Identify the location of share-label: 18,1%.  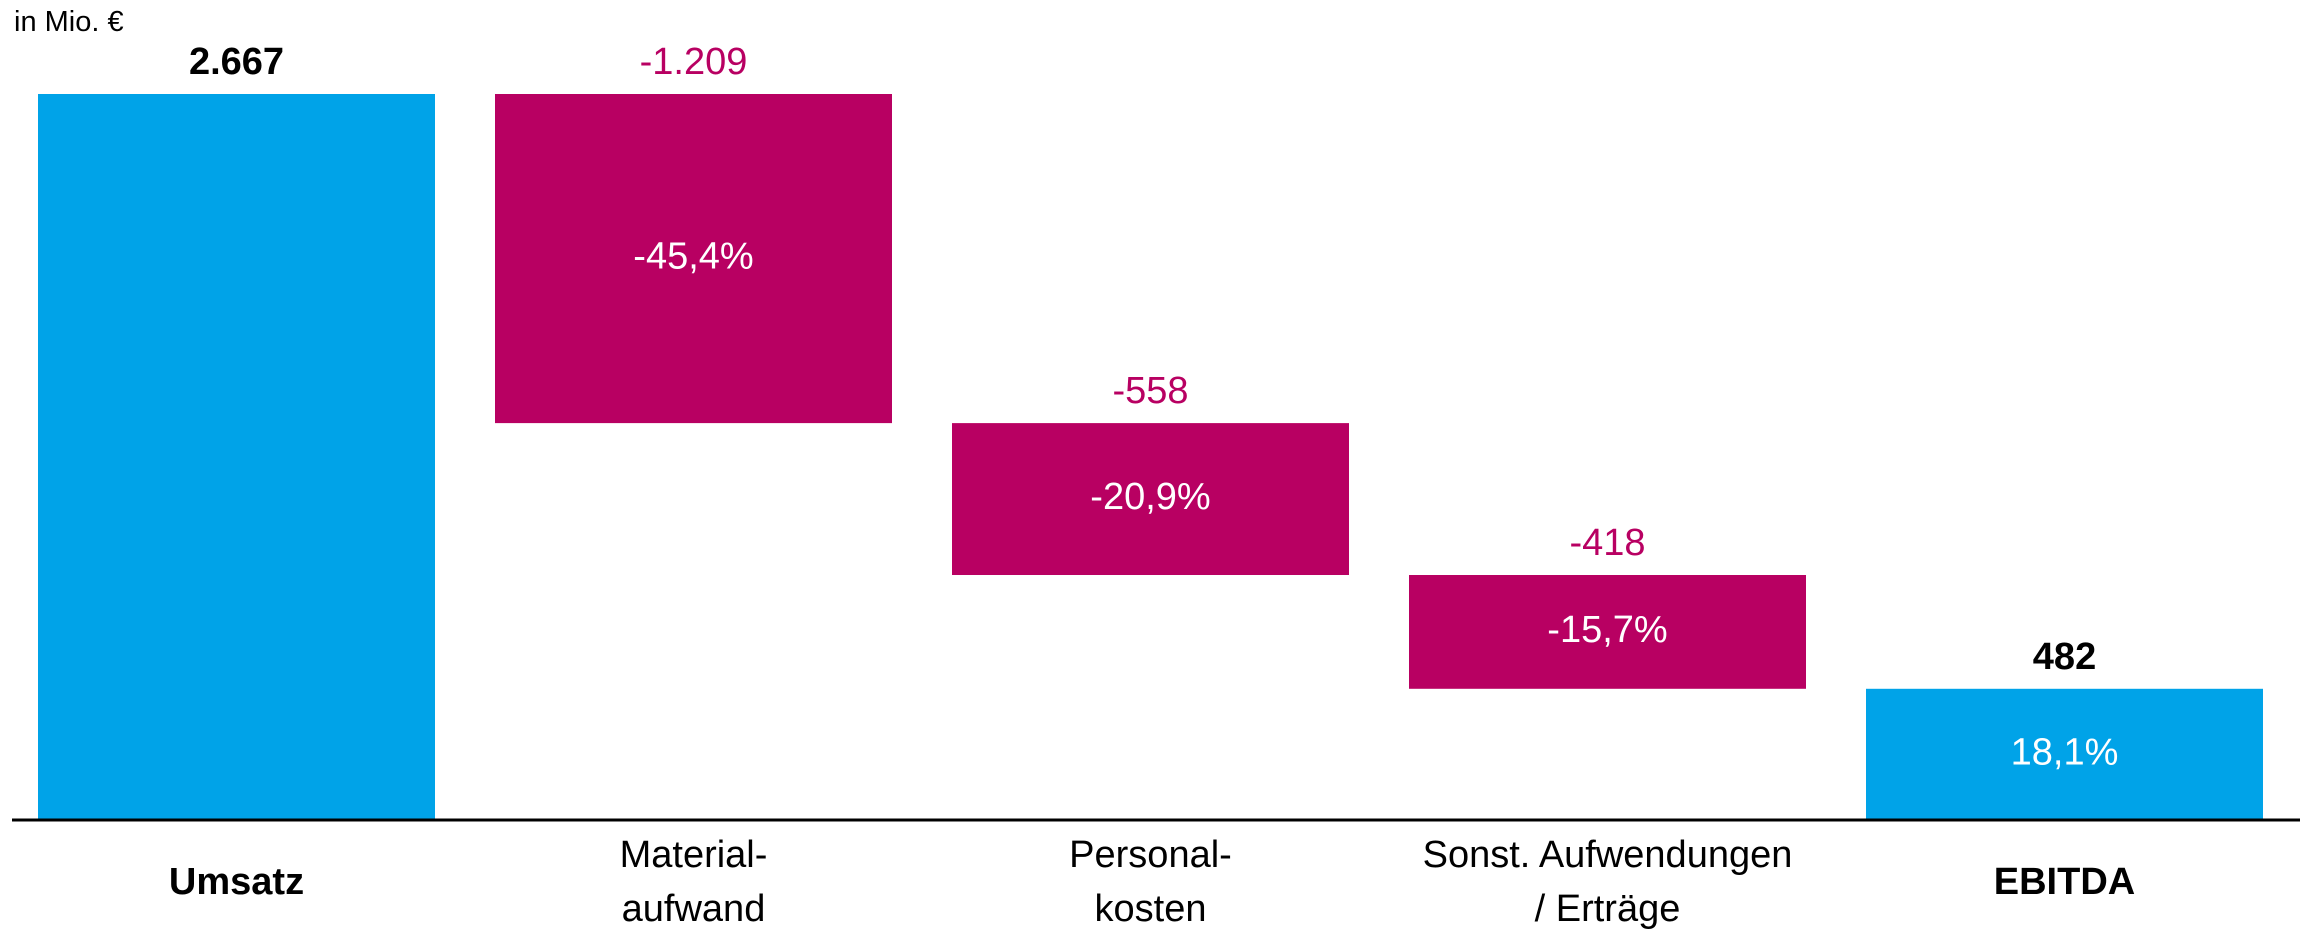
(2065, 752).